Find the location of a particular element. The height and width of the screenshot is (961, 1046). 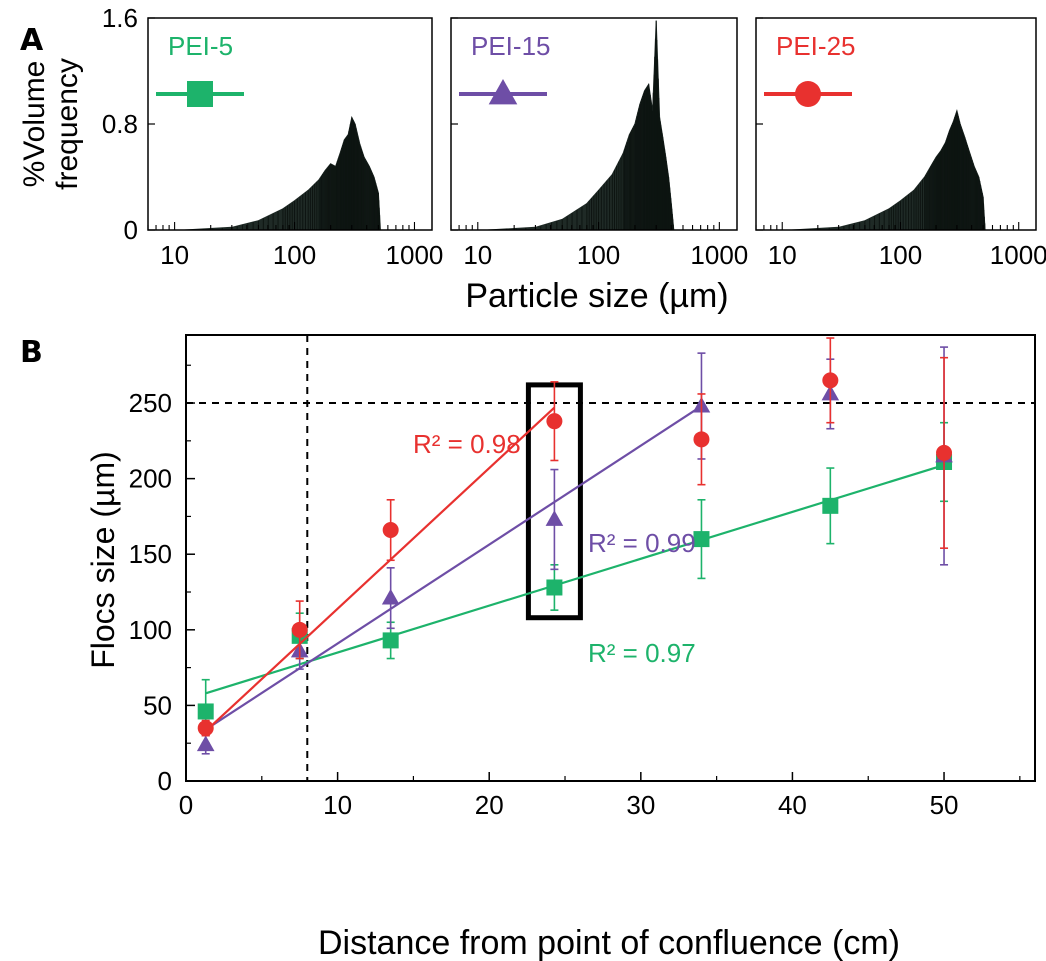

y-tick-label: 200 is located at coordinates (150, 479).